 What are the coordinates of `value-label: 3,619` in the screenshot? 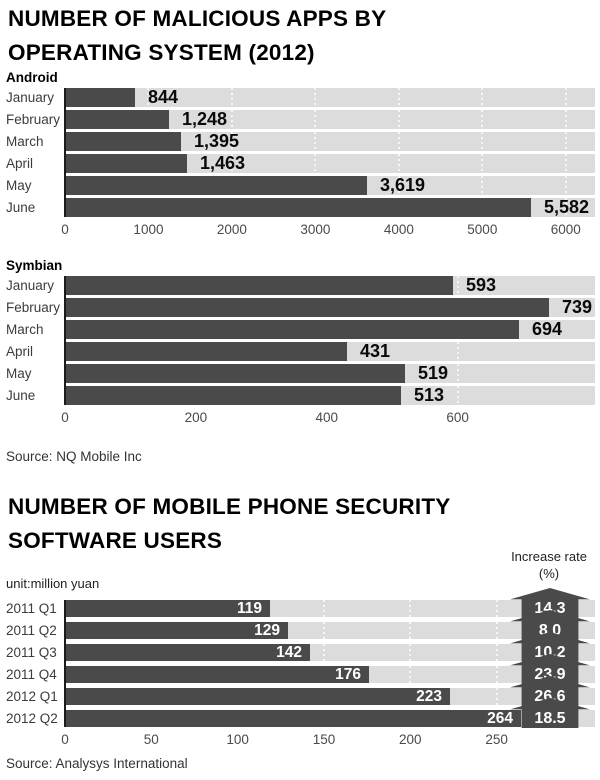 It's located at (403, 185).